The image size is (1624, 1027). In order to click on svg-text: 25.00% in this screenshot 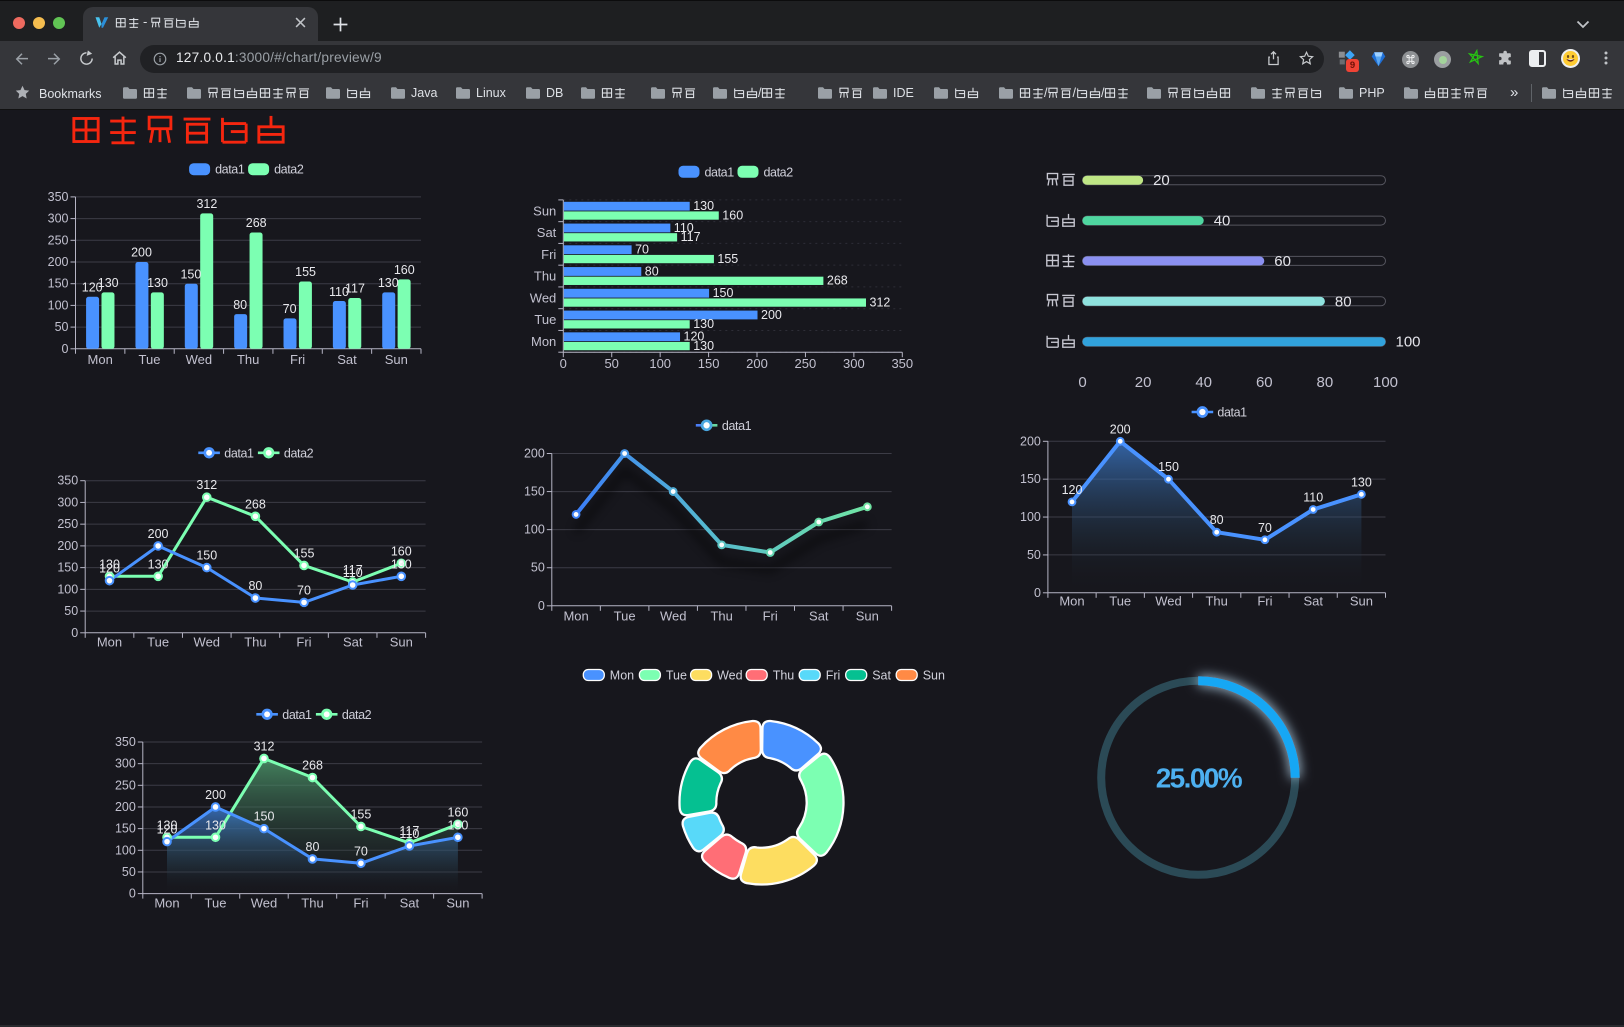, I will do `click(1199, 778)`.